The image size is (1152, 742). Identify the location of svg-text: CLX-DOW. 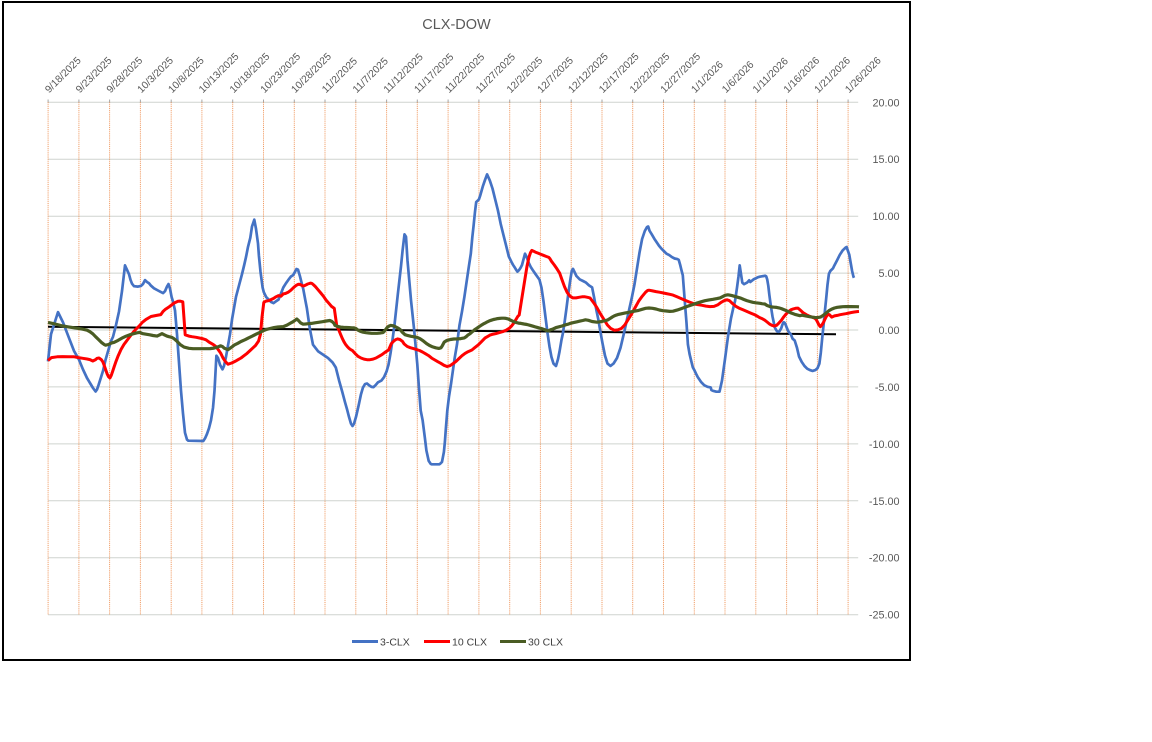
(456, 25).